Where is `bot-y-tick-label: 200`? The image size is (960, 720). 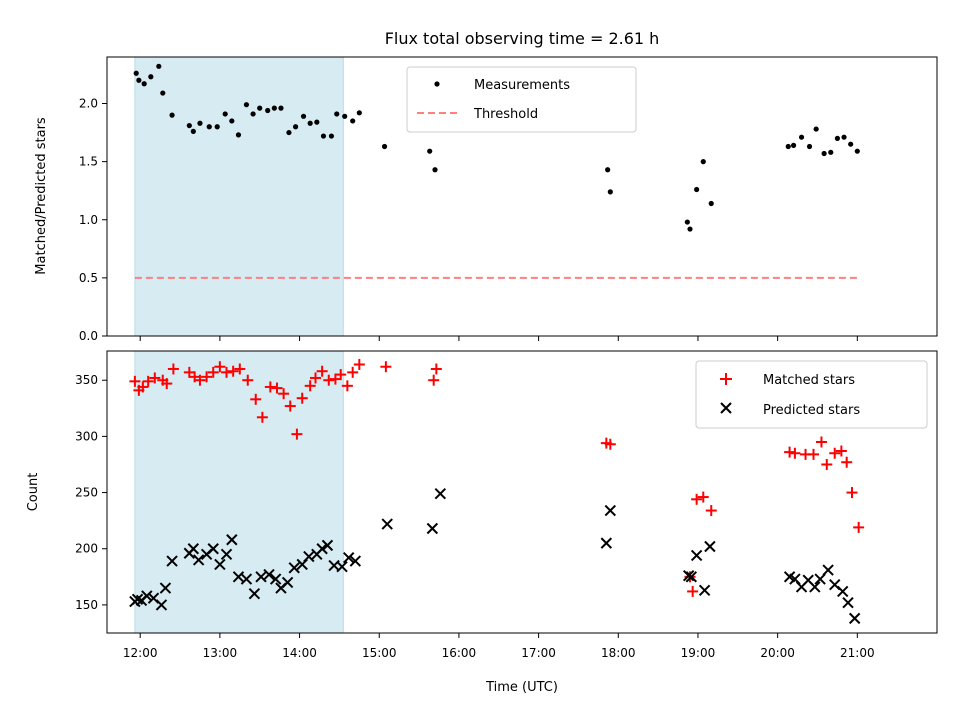 bot-y-tick-label: 200 is located at coordinates (86, 549).